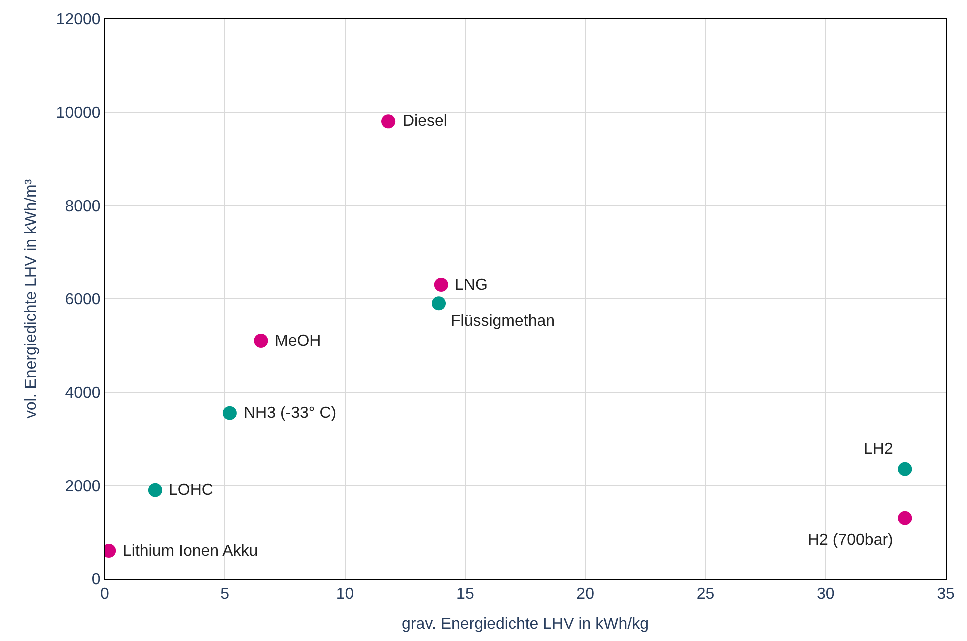 The width and height of the screenshot is (967, 641). What do you see at coordinates (471, 285) in the screenshot?
I see `annotation: LNG` at bounding box center [471, 285].